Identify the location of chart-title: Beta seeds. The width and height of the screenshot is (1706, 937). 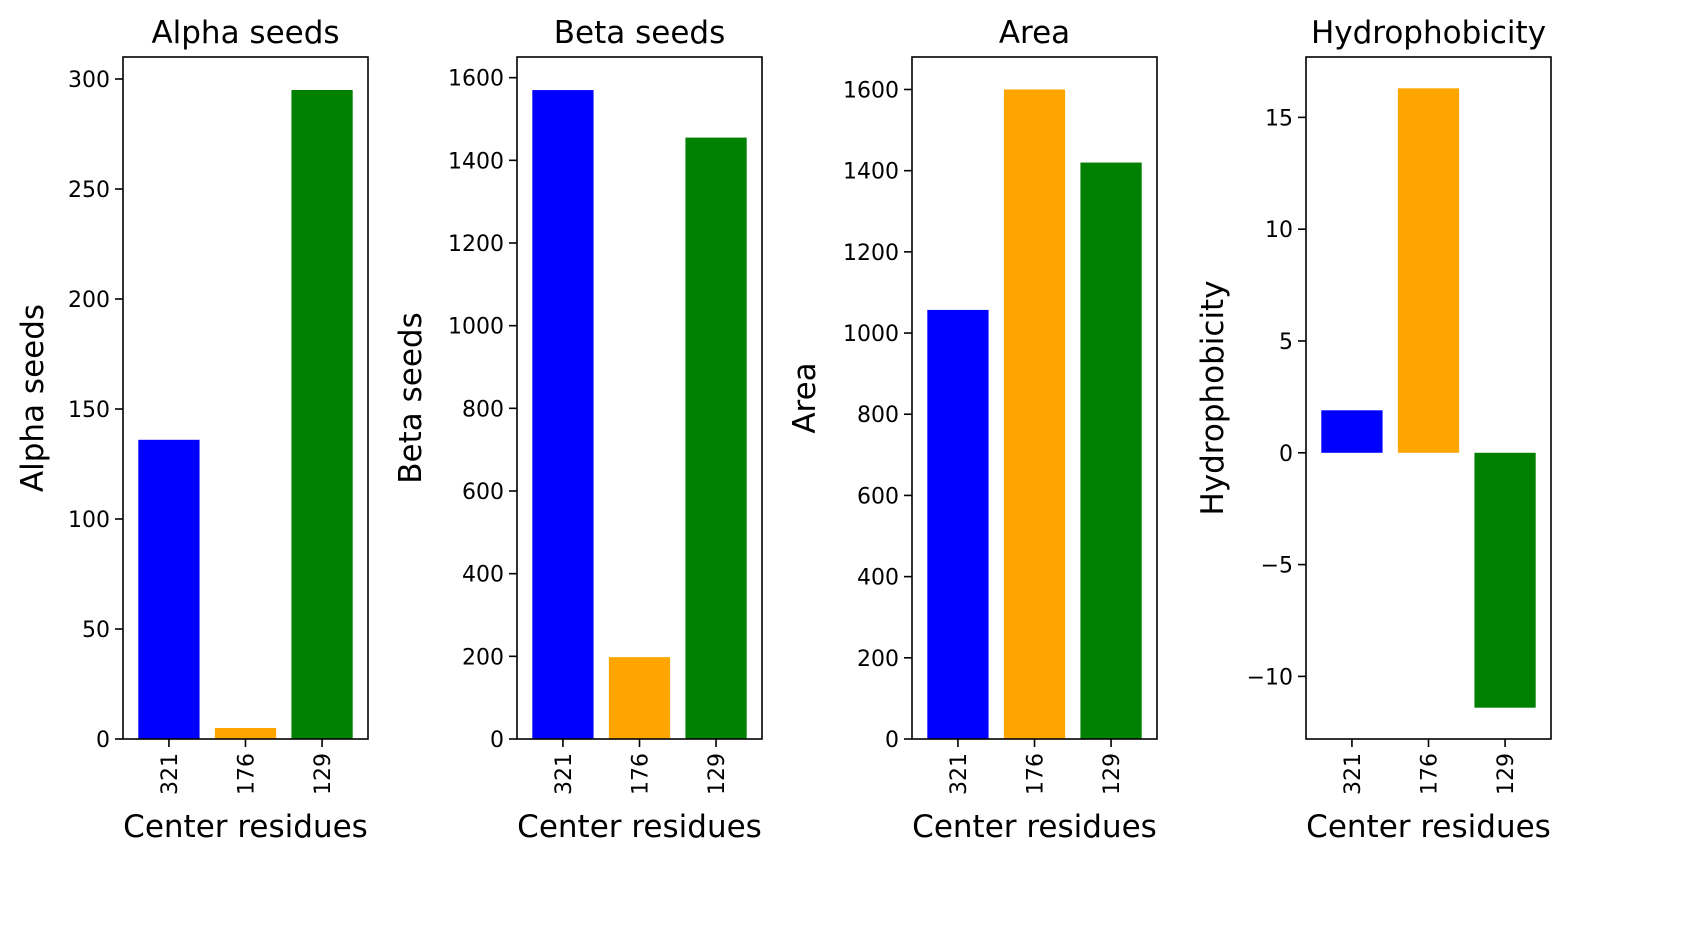
(639, 33).